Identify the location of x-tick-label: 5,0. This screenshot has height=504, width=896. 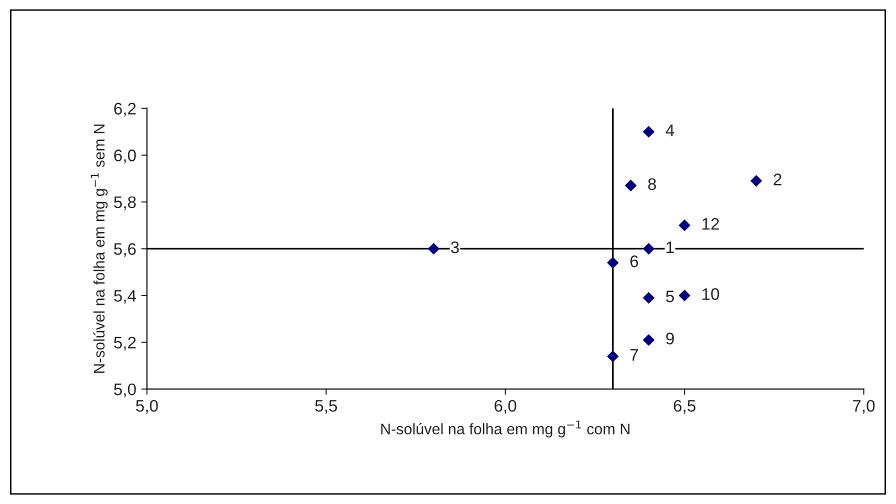
(147, 407).